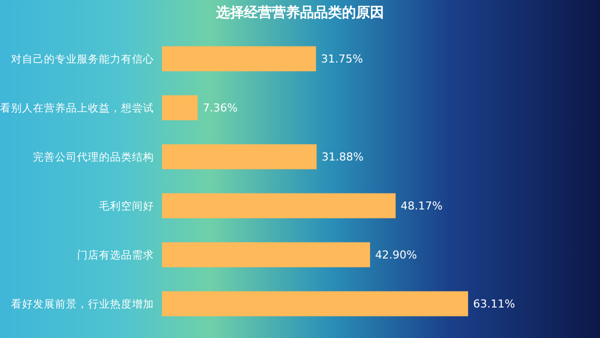 This screenshot has height=338, width=600. What do you see at coordinates (396, 255) in the screenshot?
I see `data-label: 42.90%` at bounding box center [396, 255].